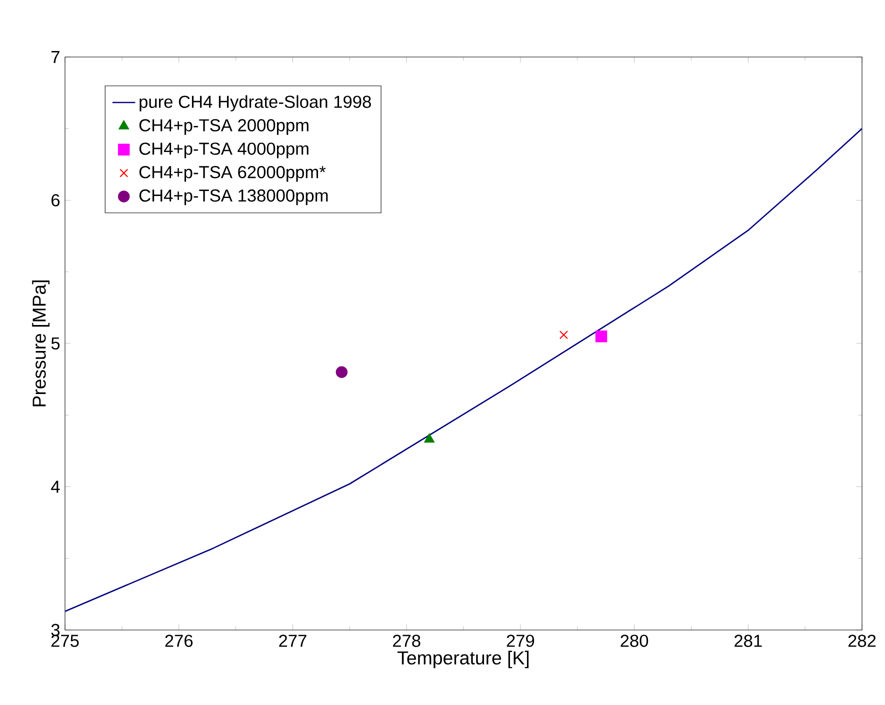  I want to click on legend-label: CH4+p-TSA 4000ppm, so click(223, 150).